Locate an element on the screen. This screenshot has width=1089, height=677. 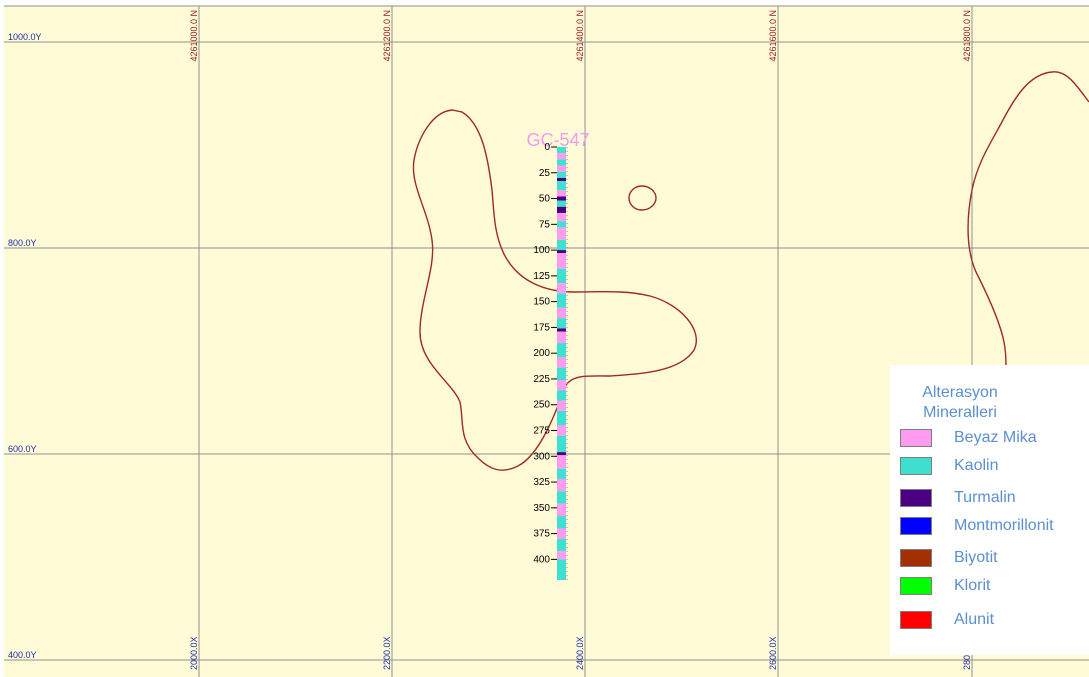
depth-tick-label: 325 is located at coordinates (541, 482).